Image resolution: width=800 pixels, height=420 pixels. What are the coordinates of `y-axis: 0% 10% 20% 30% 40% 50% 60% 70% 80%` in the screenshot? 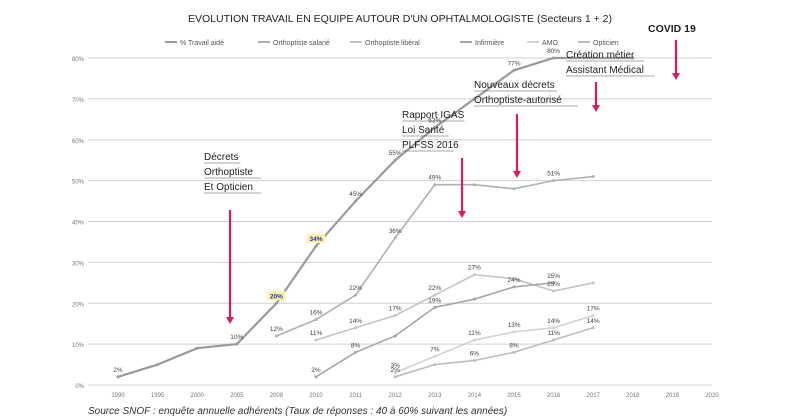 It's located at (78, 223).